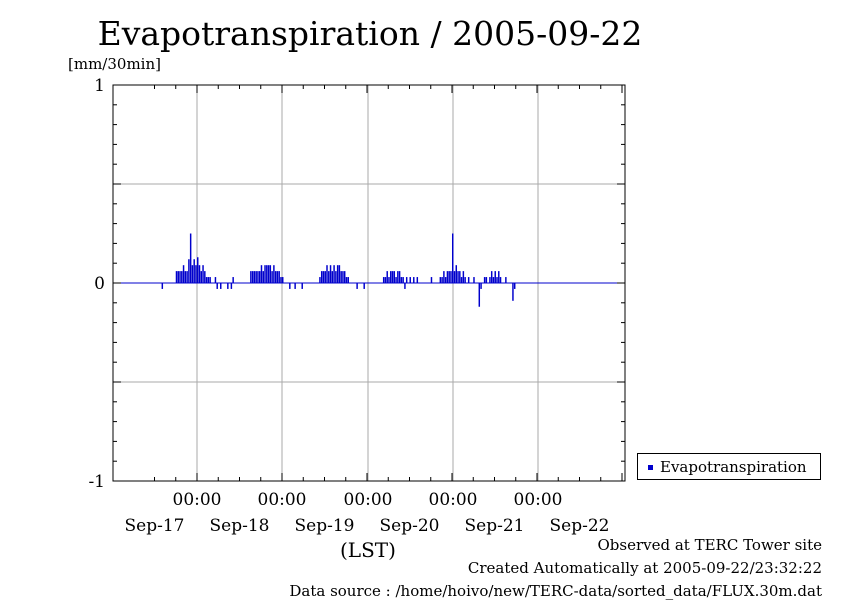  I want to click on x-axis-label: (LST), so click(368, 550).